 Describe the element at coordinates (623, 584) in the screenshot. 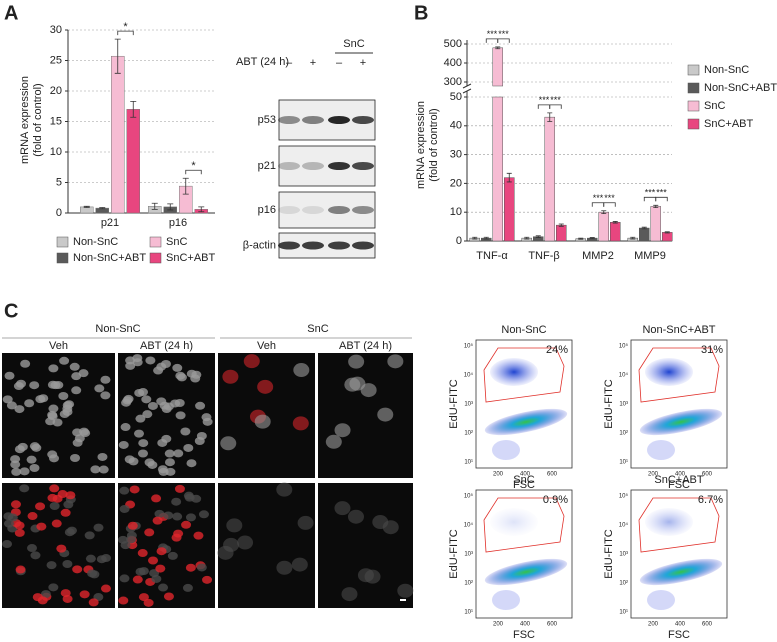

I see `flow-ytick: 10²` at that location.